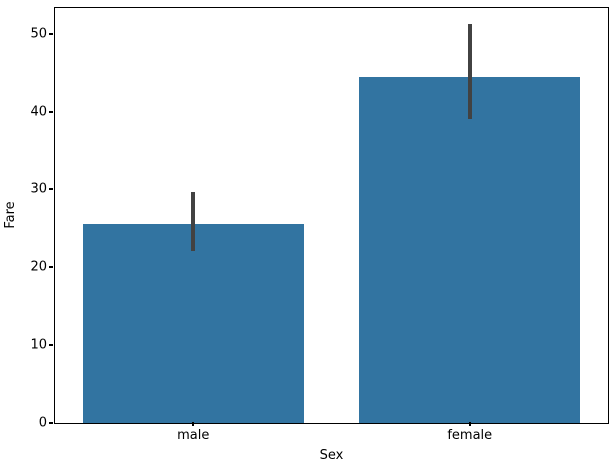 This screenshot has height=471, width=615. I want to click on error-bar-female, so click(469, 71).